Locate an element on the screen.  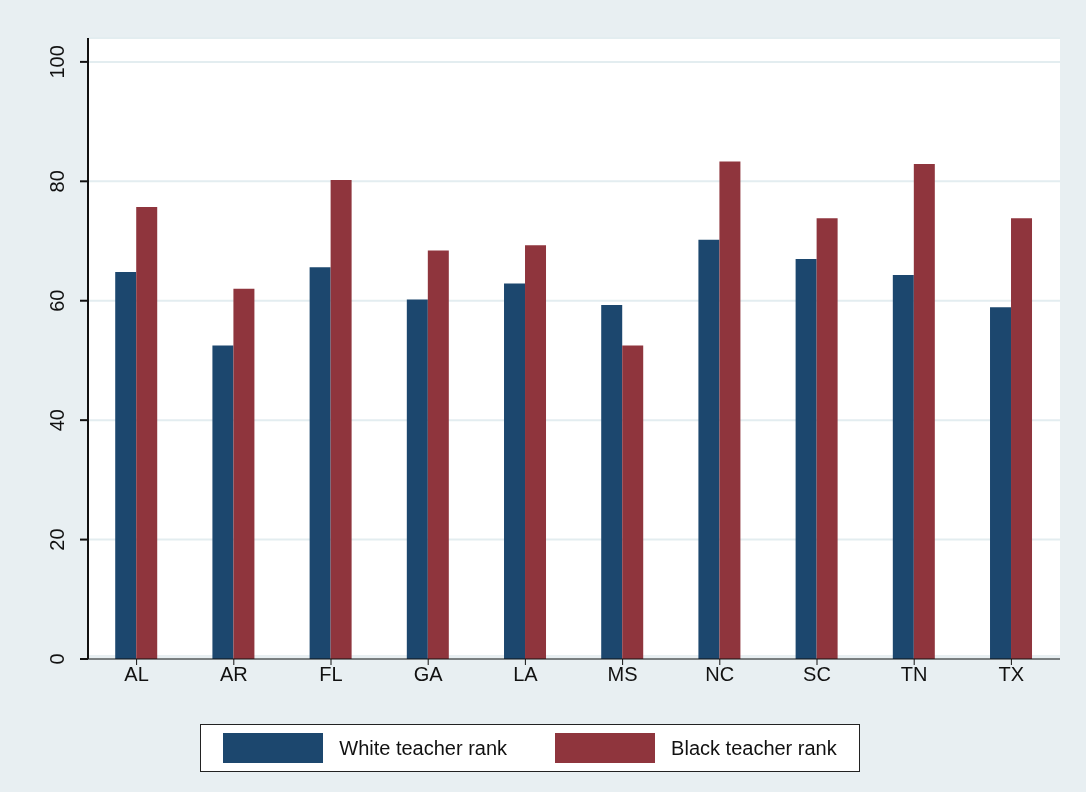
x-tick-label: TN is located at coordinates (914, 674).